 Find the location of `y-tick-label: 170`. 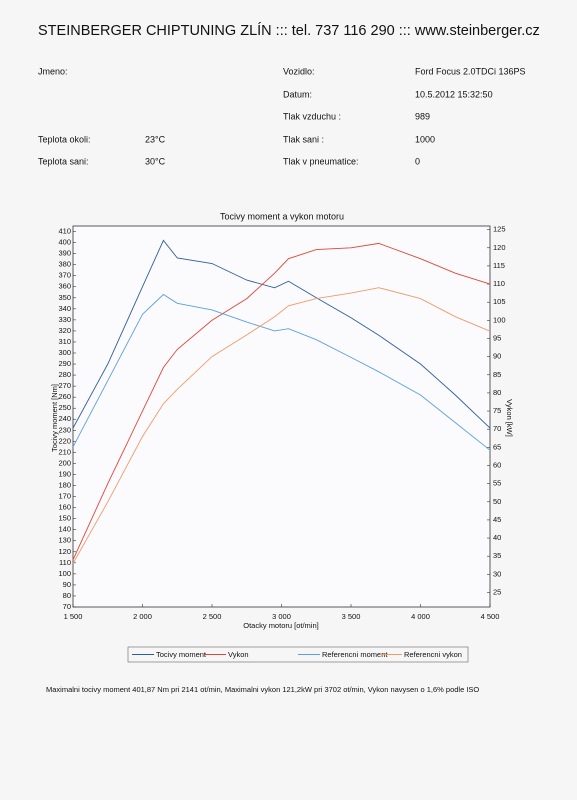

y-tick-label: 170 is located at coordinates (64, 496).